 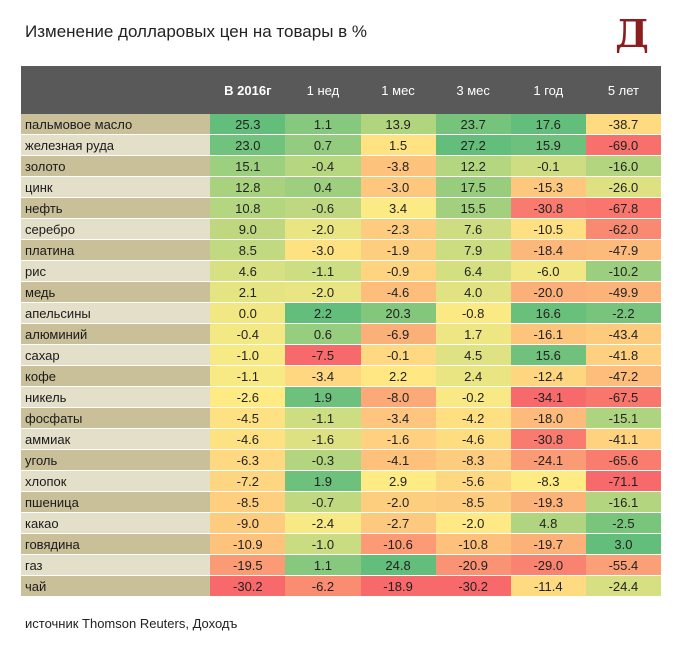 I want to click on value-cell: -62.0, so click(x=623, y=229).